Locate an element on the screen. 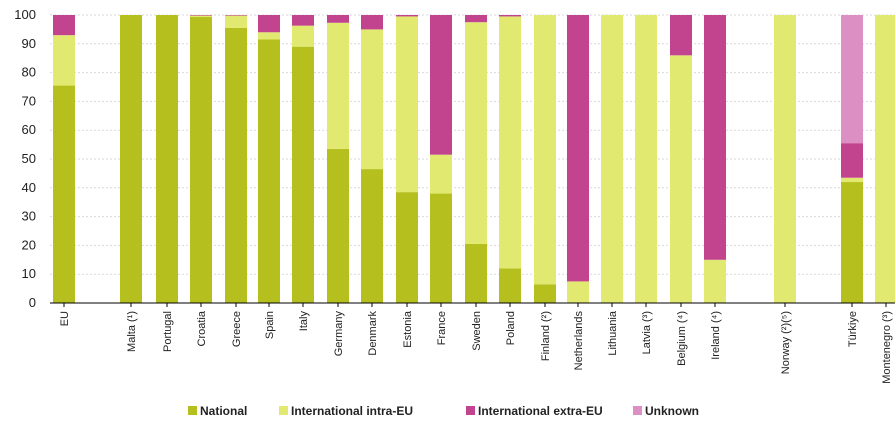  x-tick-label: EU is located at coordinates (65, 318).